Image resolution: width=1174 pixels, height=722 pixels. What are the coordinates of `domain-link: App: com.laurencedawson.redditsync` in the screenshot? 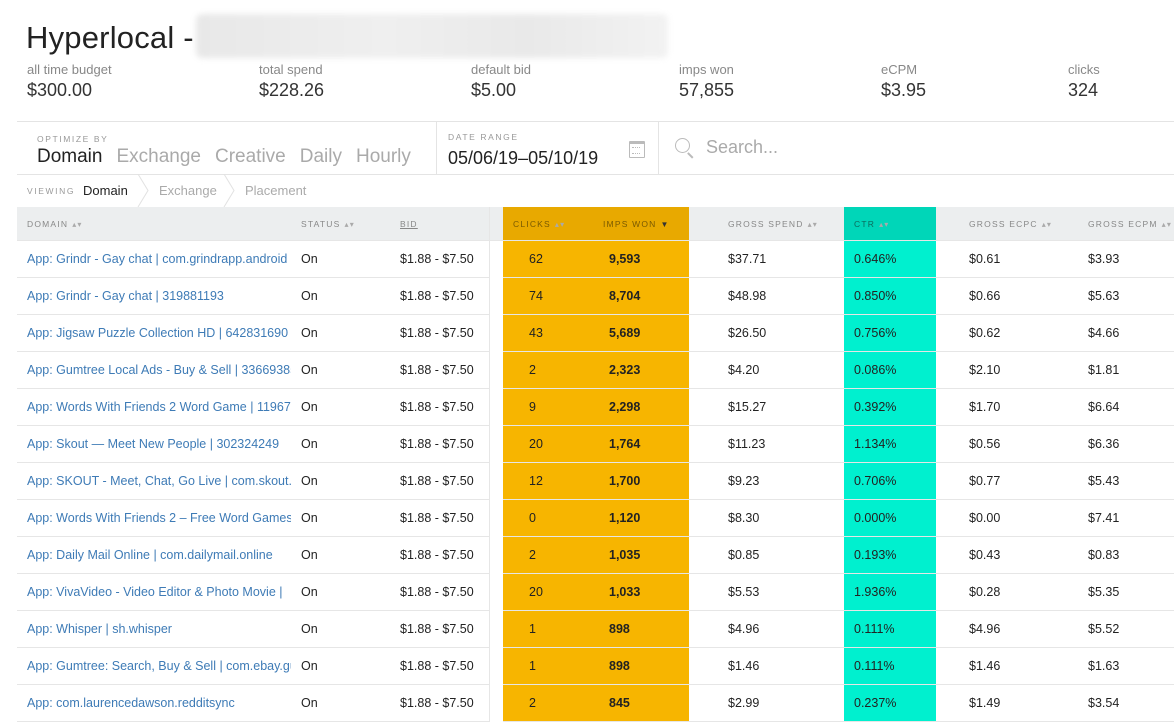 It's located at (154, 703).